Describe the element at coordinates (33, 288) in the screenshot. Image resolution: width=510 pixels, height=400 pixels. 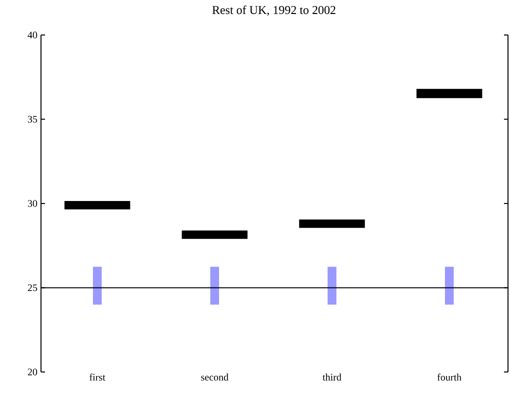
I see `y-tick-label: 25` at that location.